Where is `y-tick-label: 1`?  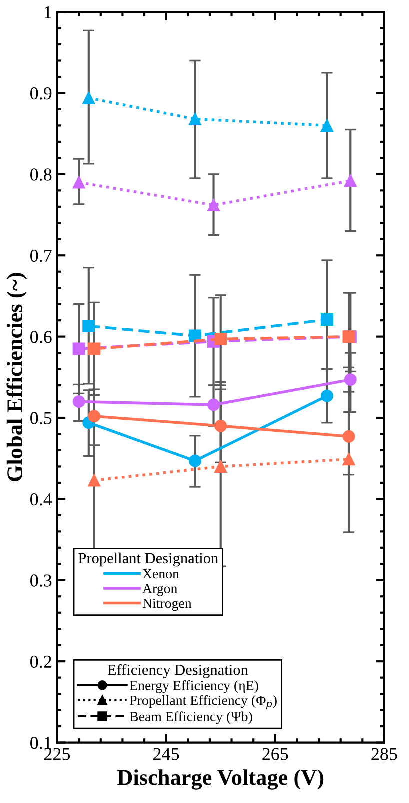
y-tick-label: 1 is located at coordinates (48, 12).